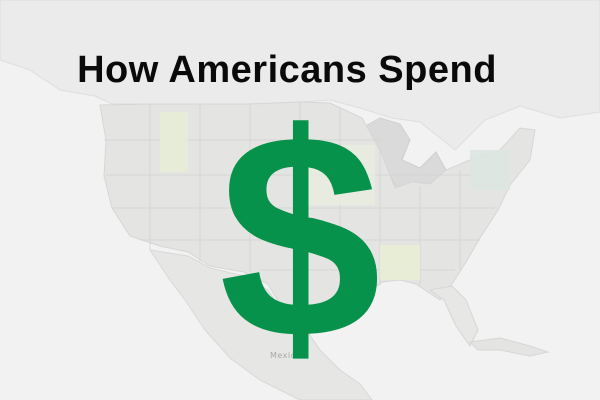 This screenshot has width=600, height=400. Describe the element at coordinates (260, 324) in the screenshot. I see `mexico-landmass` at that location.